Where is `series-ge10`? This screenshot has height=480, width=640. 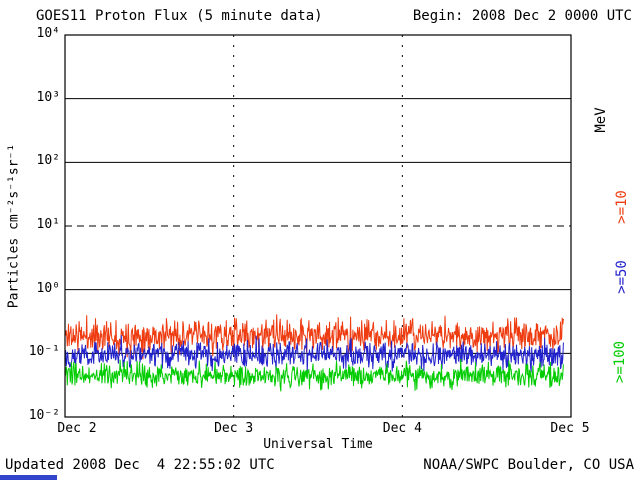 series-ge10 is located at coordinates (314, 337).